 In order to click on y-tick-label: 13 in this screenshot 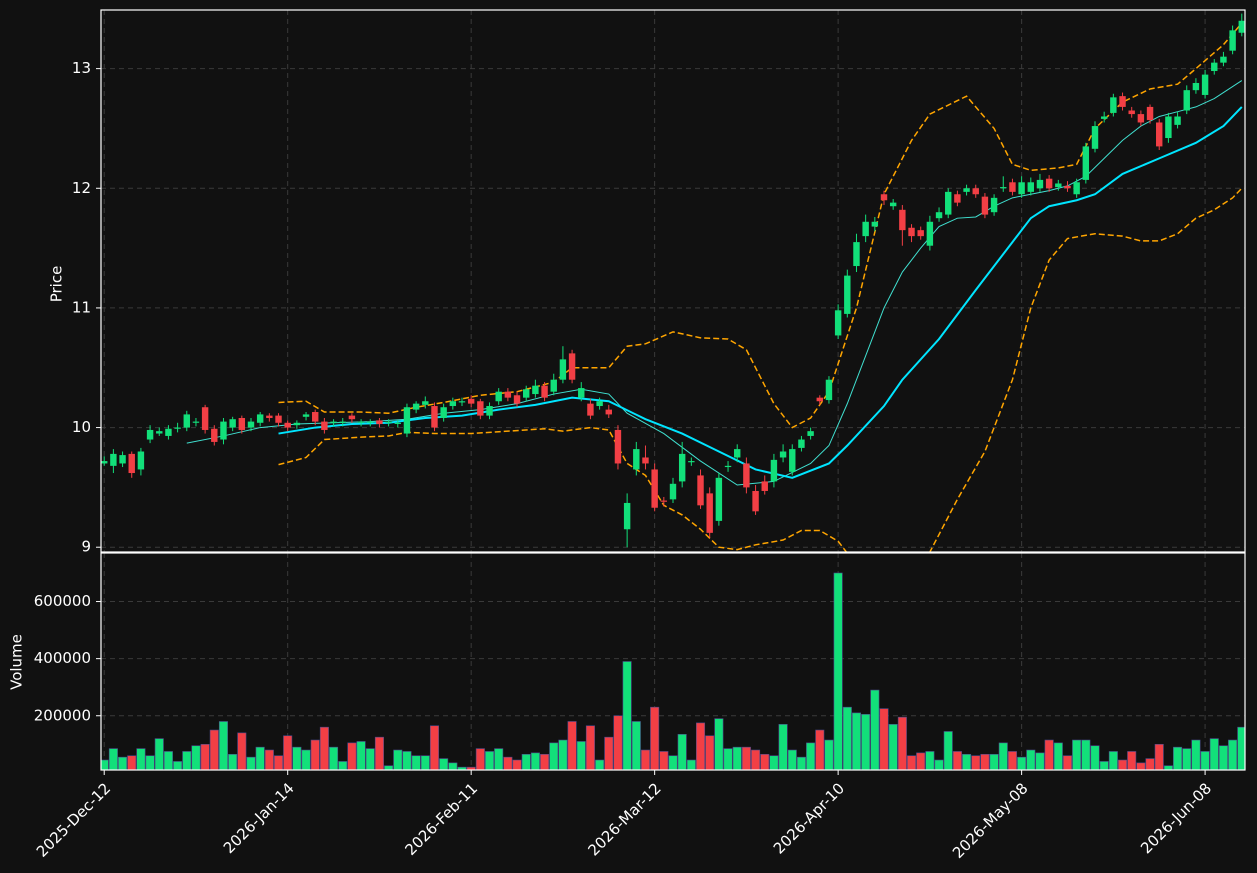, I will do `click(81, 68)`.